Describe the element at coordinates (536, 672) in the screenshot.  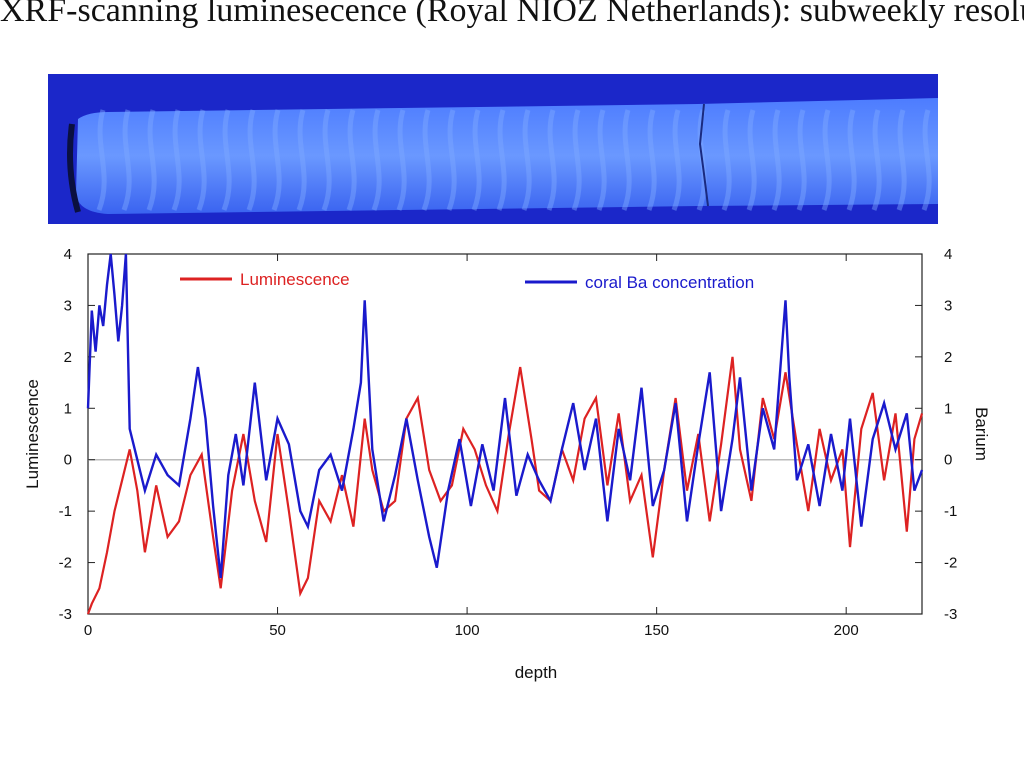
I see `x-axis-title: depth` at that location.